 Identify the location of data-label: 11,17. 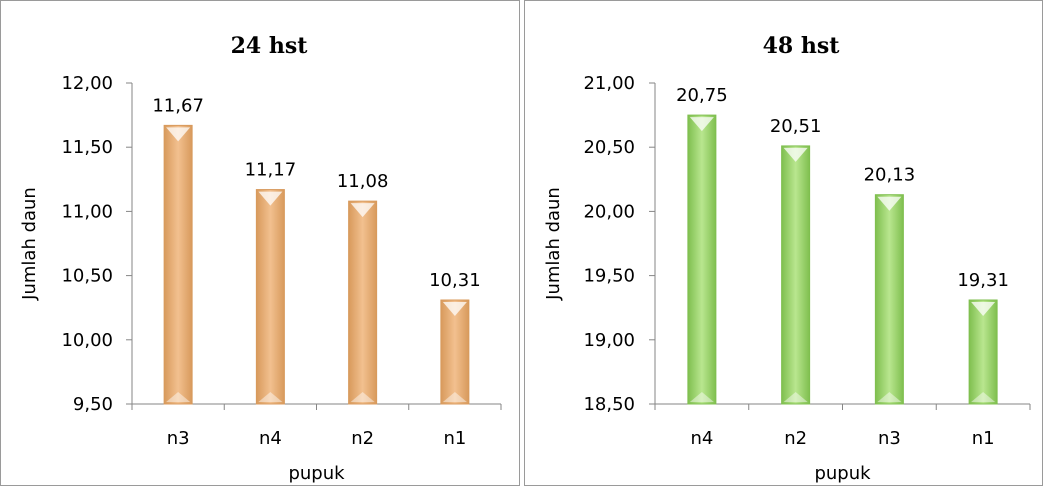
(271, 170).